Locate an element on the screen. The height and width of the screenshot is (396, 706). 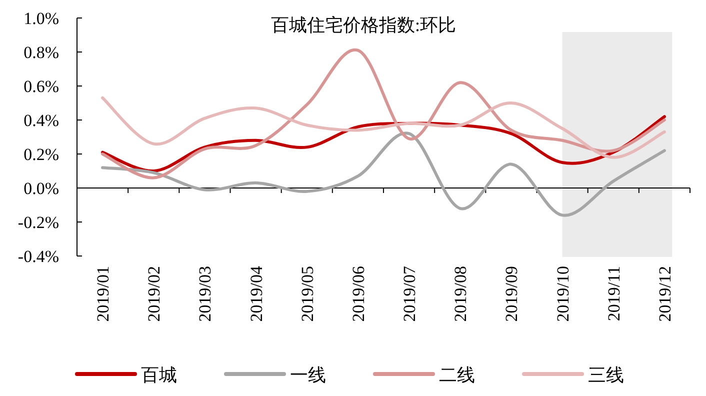
legend-label: 二线 is located at coordinates (457, 375).